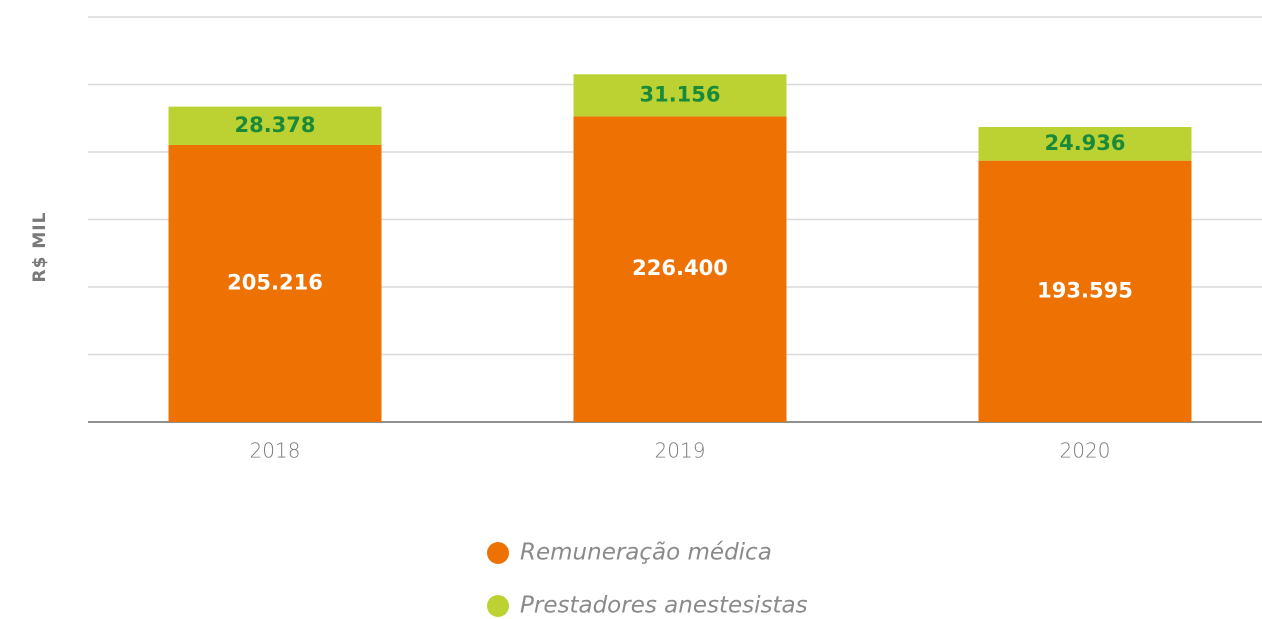 This screenshot has height=619, width=1262. I want to click on data-label: 226.400, so click(680, 268).